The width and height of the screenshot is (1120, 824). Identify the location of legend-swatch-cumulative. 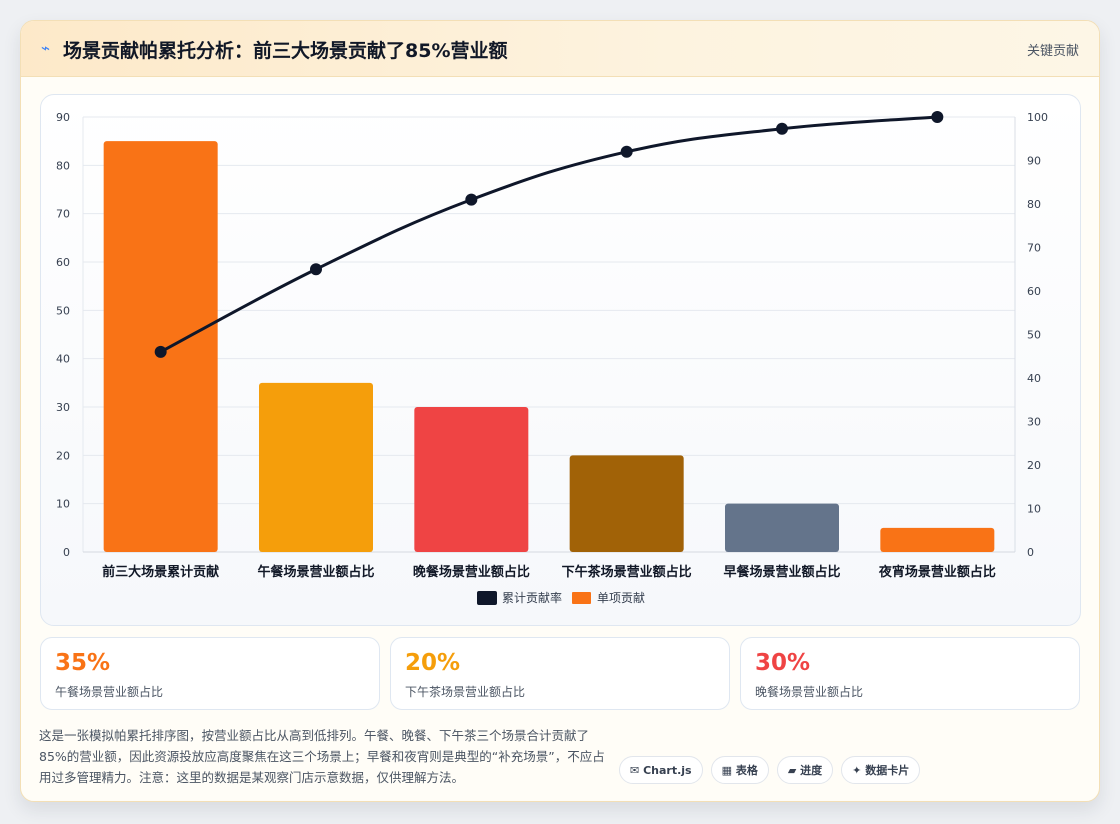
(487, 598).